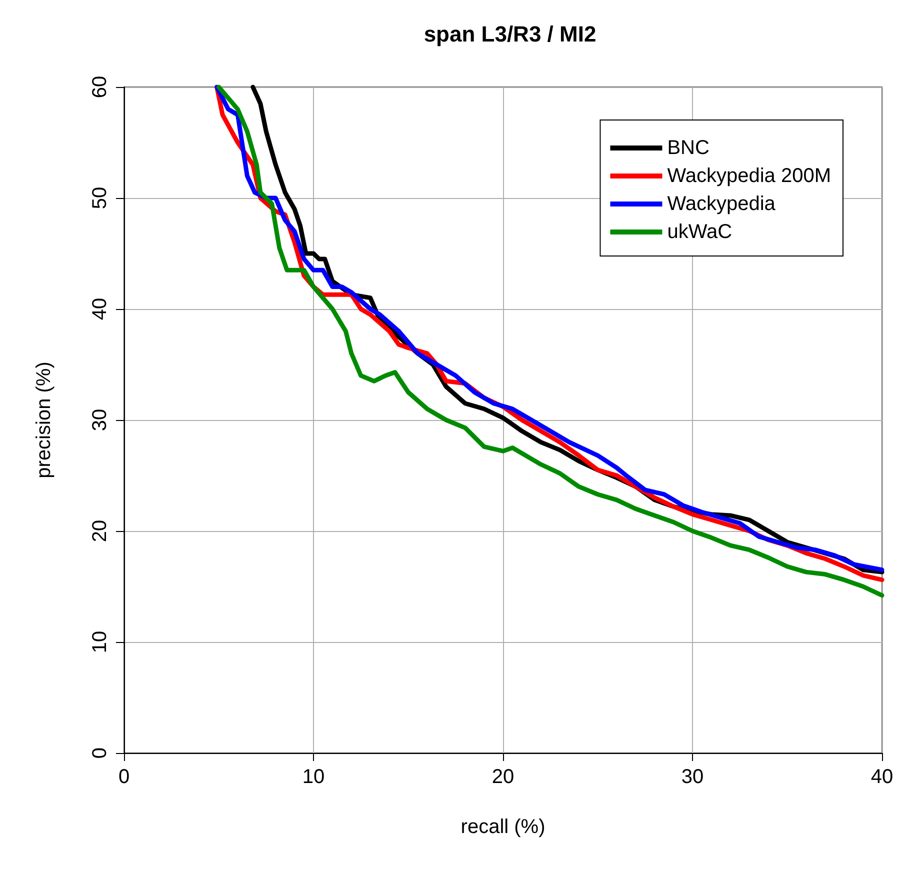  What do you see at coordinates (721, 204) in the screenshot?
I see `legend-label: Wackypedia` at bounding box center [721, 204].